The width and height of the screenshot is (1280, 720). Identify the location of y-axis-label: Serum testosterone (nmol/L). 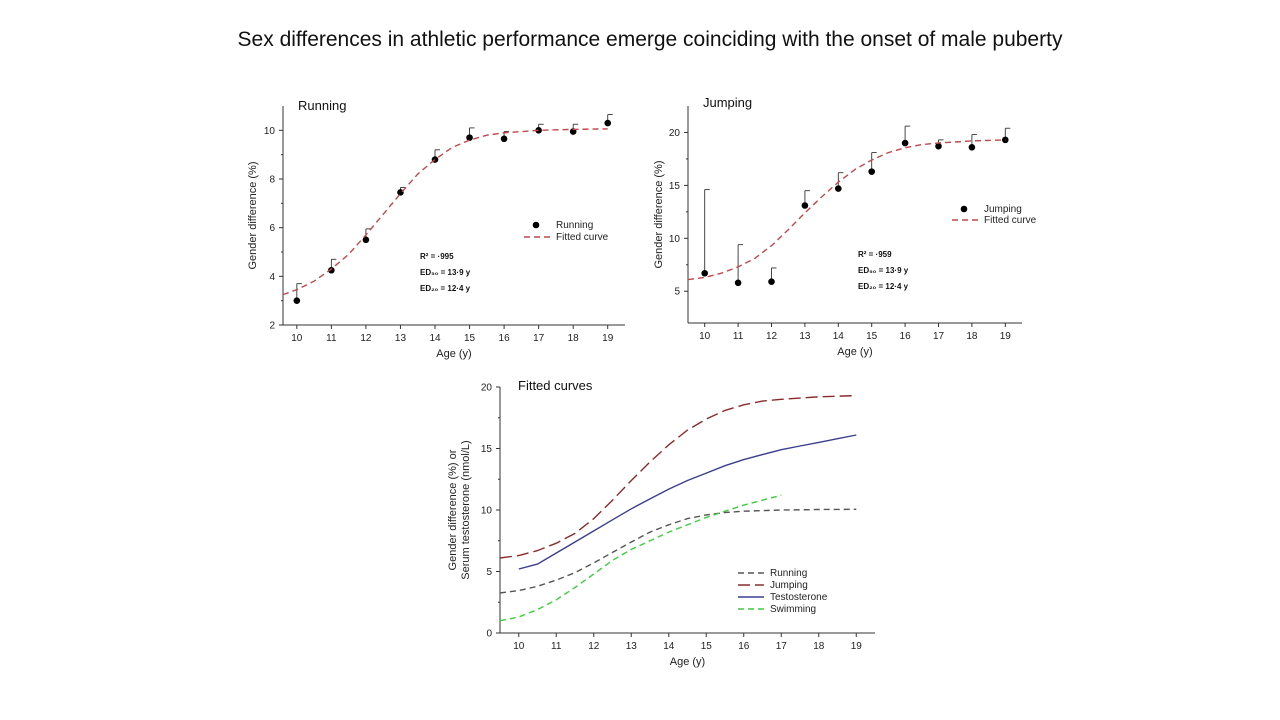
(466, 509).